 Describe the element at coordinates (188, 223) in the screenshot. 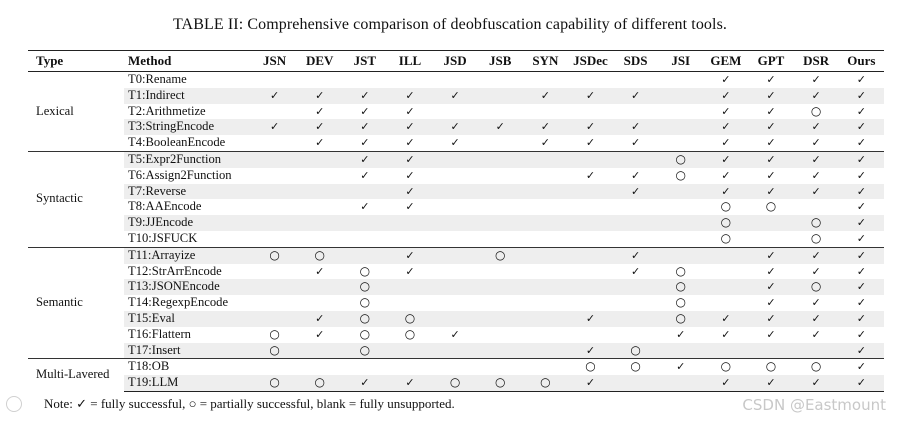

I see `method-cell: T9:JJEncode` at that location.